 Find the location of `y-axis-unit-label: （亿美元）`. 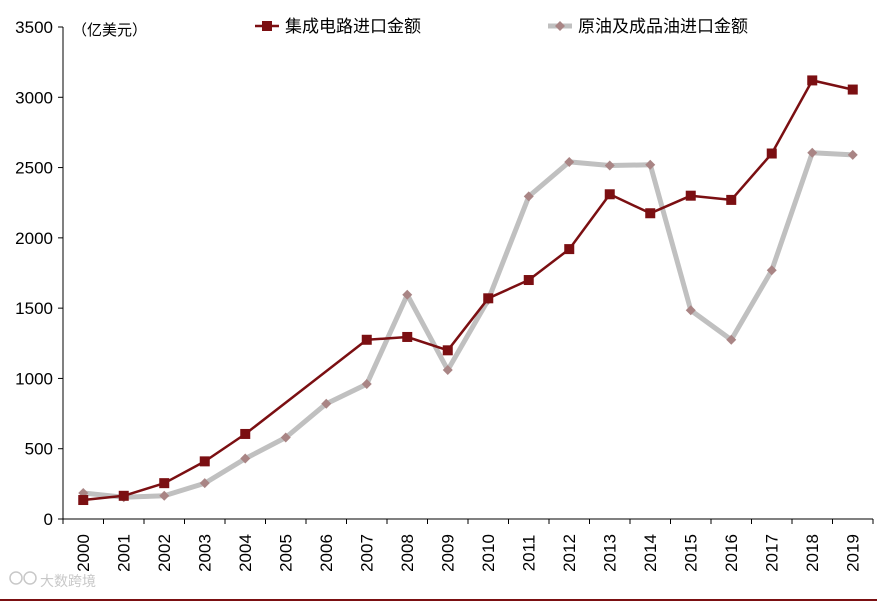

y-axis-unit-label: （亿美元） is located at coordinates (109, 30).